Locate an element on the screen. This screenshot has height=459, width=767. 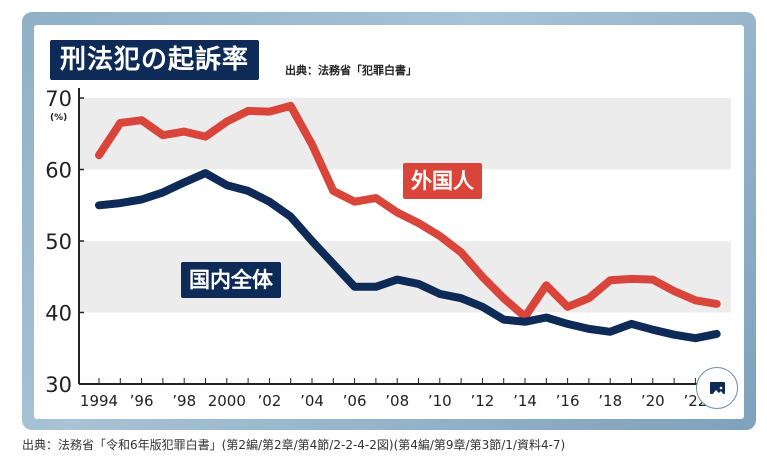
series-label-total: 国内全体 is located at coordinates (231, 280).